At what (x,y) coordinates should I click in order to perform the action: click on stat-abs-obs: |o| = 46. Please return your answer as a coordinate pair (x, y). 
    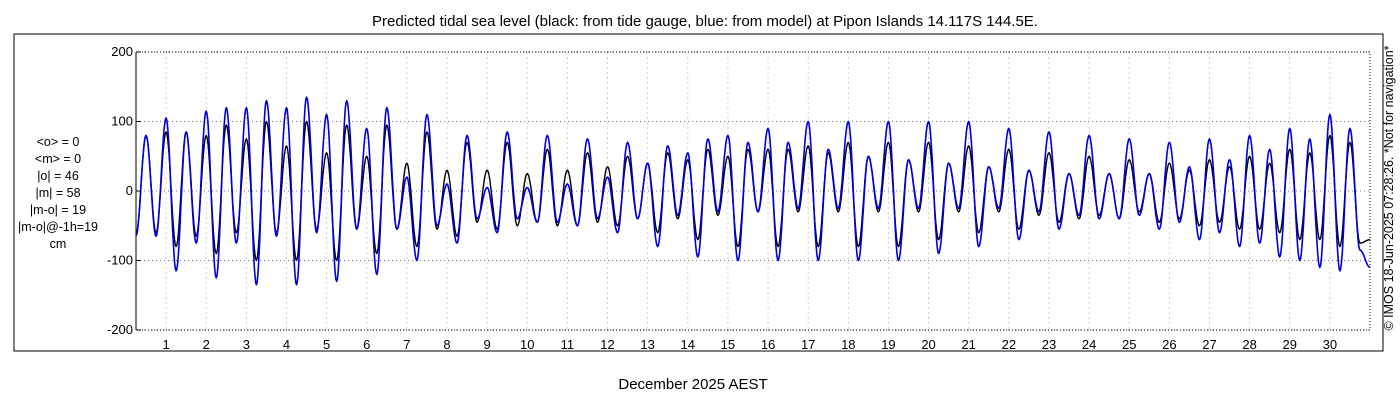
    Looking at the image, I should click on (58, 176).